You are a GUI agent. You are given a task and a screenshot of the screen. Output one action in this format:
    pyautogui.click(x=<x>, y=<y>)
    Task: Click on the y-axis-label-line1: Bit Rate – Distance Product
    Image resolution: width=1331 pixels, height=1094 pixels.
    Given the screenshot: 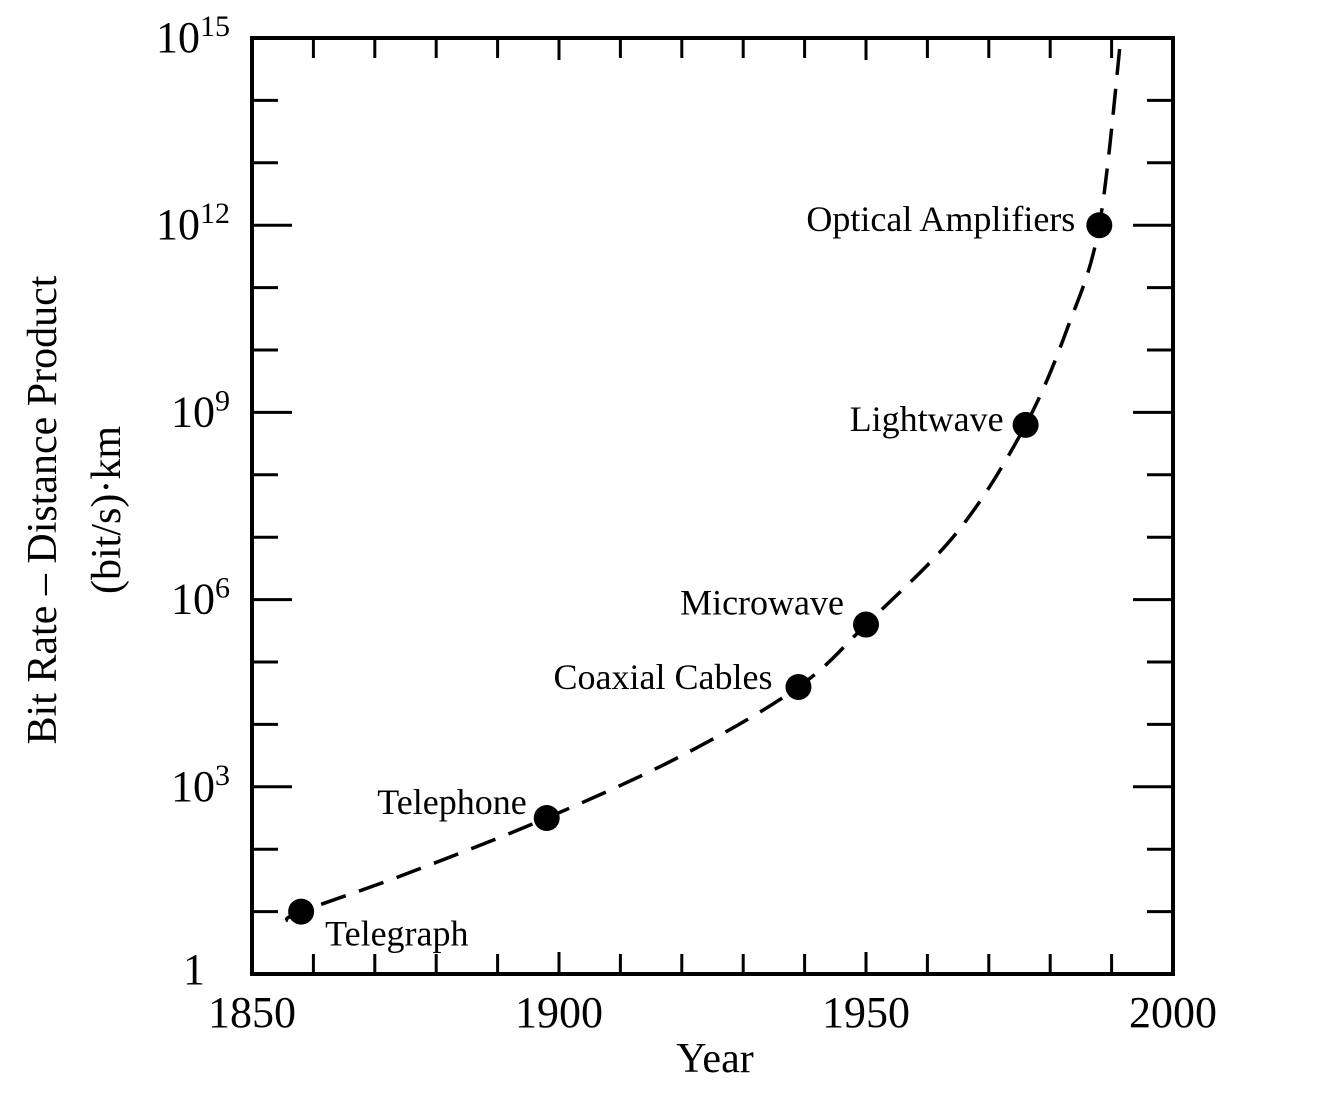 What is the action you would take?
    pyautogui.click(x=43, y=509)
    